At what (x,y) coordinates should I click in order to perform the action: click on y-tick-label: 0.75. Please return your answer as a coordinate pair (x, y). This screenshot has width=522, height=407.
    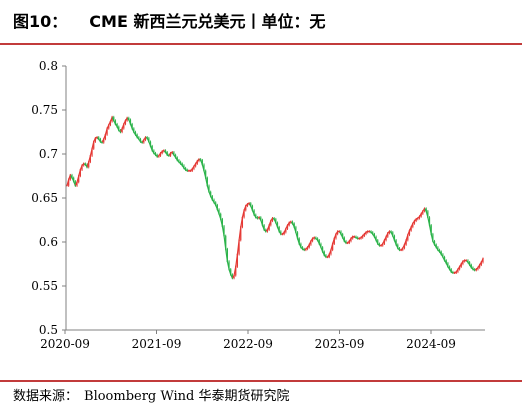
    Looking at the image, I should click on (44, 110).